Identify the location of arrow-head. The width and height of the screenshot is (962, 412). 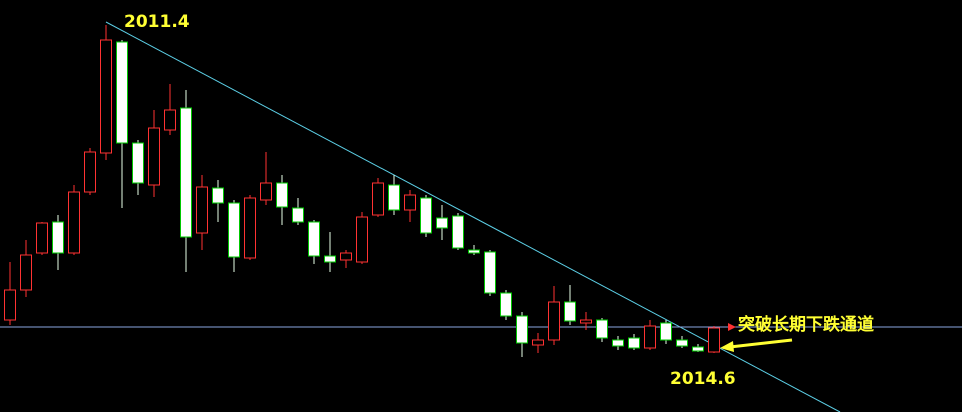
(727, 346).